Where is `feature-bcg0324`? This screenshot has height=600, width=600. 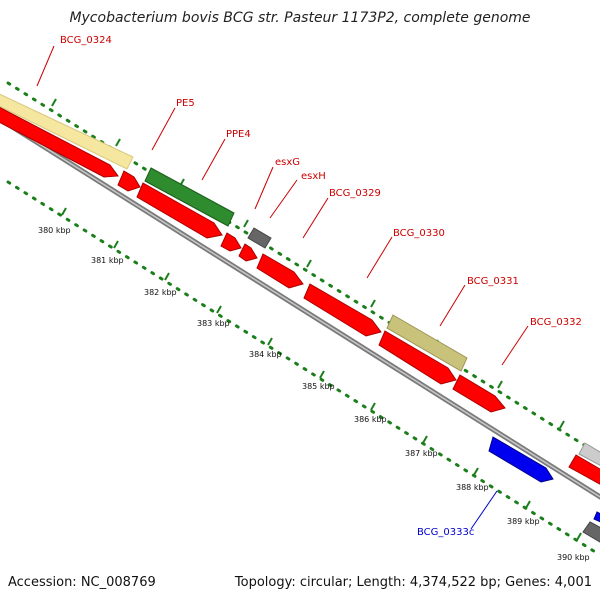
feature-bcg0324 is located at coordinates (67, 131).